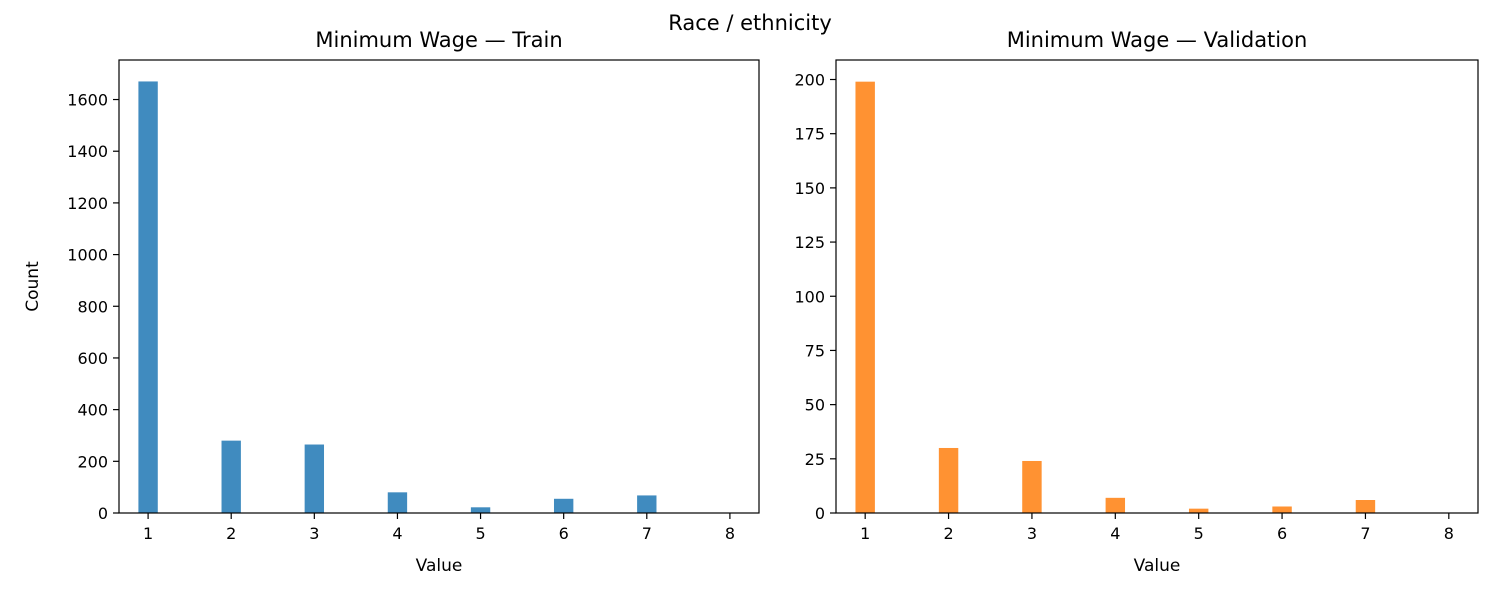 This screenshot has height=600, width=1500. What do you see at coordinates (314, 533) in the screenshot?
I see `train-x-tick-label-3: 3` at bounding box center [314, 533].